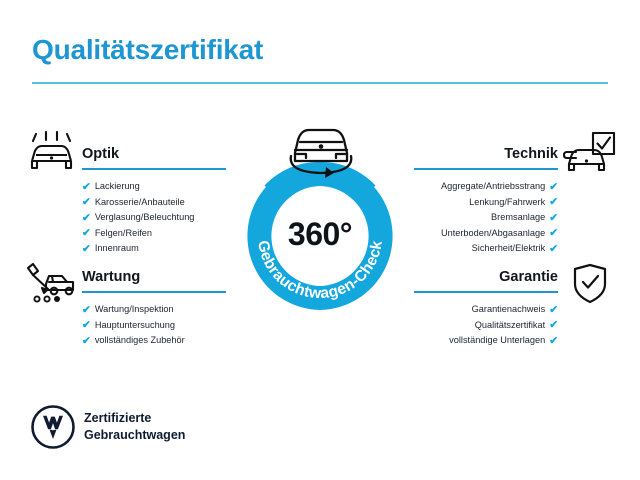 Image resolution: width=640 pixels, height=480 pixels. I want to click on list-item: ✔ Wartung/Inspektion, so click(154, 310).